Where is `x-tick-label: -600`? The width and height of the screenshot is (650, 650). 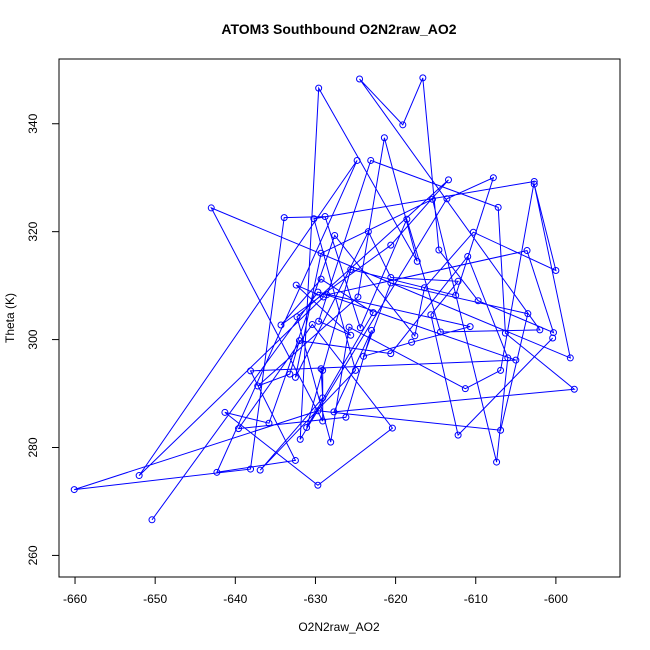
x-tick-label: -600 is located at coordinates (556, 599).